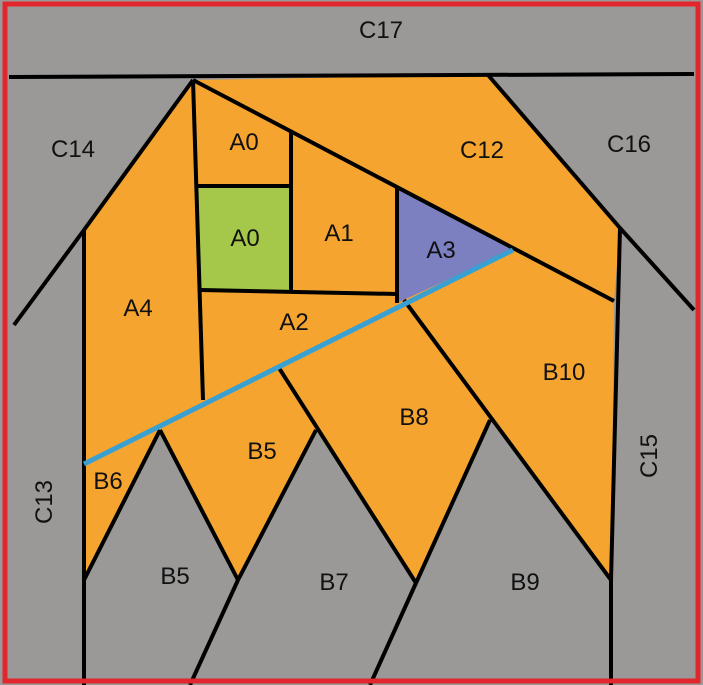  What do you see at coordinates (453, 501) in the screenshot?
I see `line-b9-left` at bounding box center [453, 501].